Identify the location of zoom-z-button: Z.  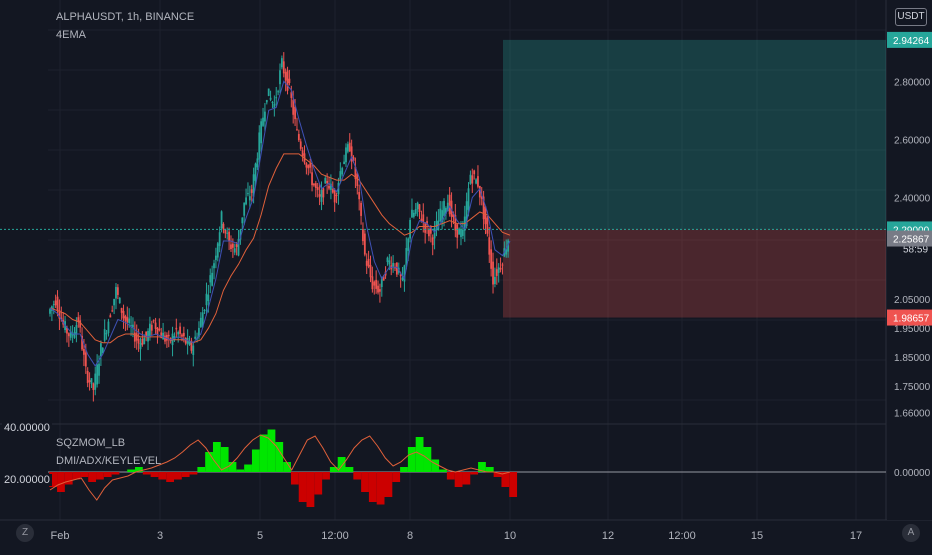
(25, 533).